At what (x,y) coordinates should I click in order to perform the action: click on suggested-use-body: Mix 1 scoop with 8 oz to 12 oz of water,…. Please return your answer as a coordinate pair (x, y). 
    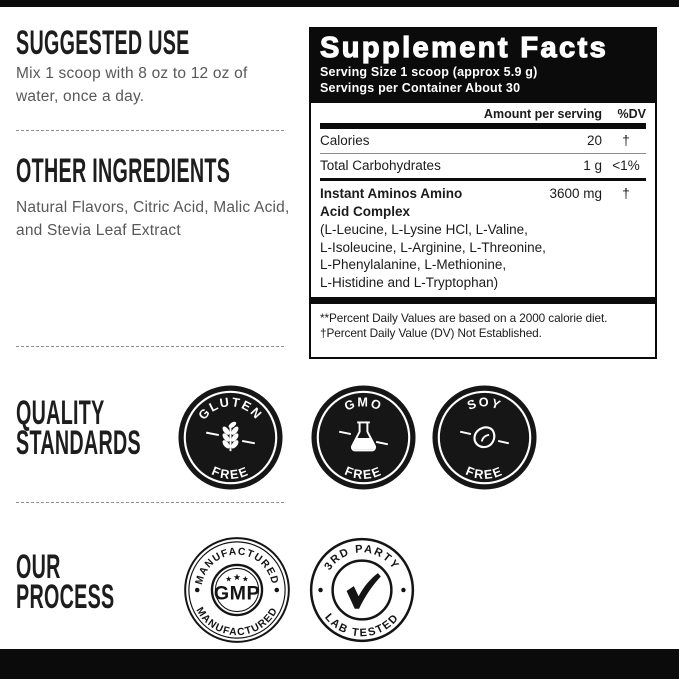
    Looking at the image, I should click on (132, 85).